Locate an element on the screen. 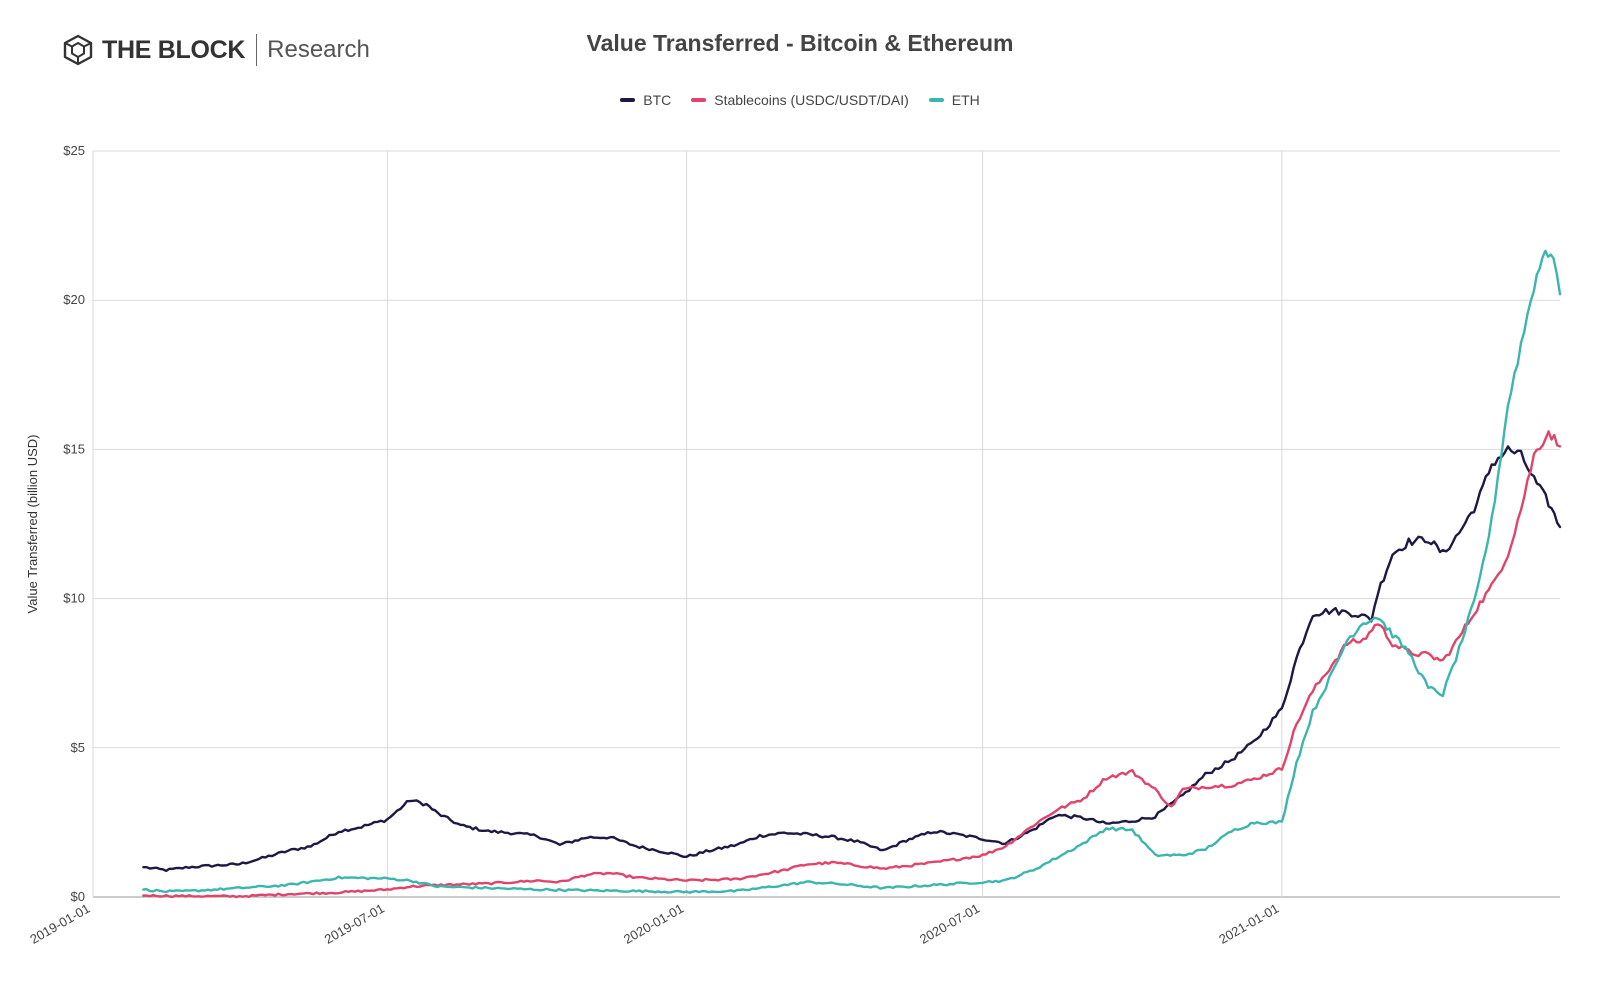  legend-label-eth: ETH is located at coordinates (965, 100).